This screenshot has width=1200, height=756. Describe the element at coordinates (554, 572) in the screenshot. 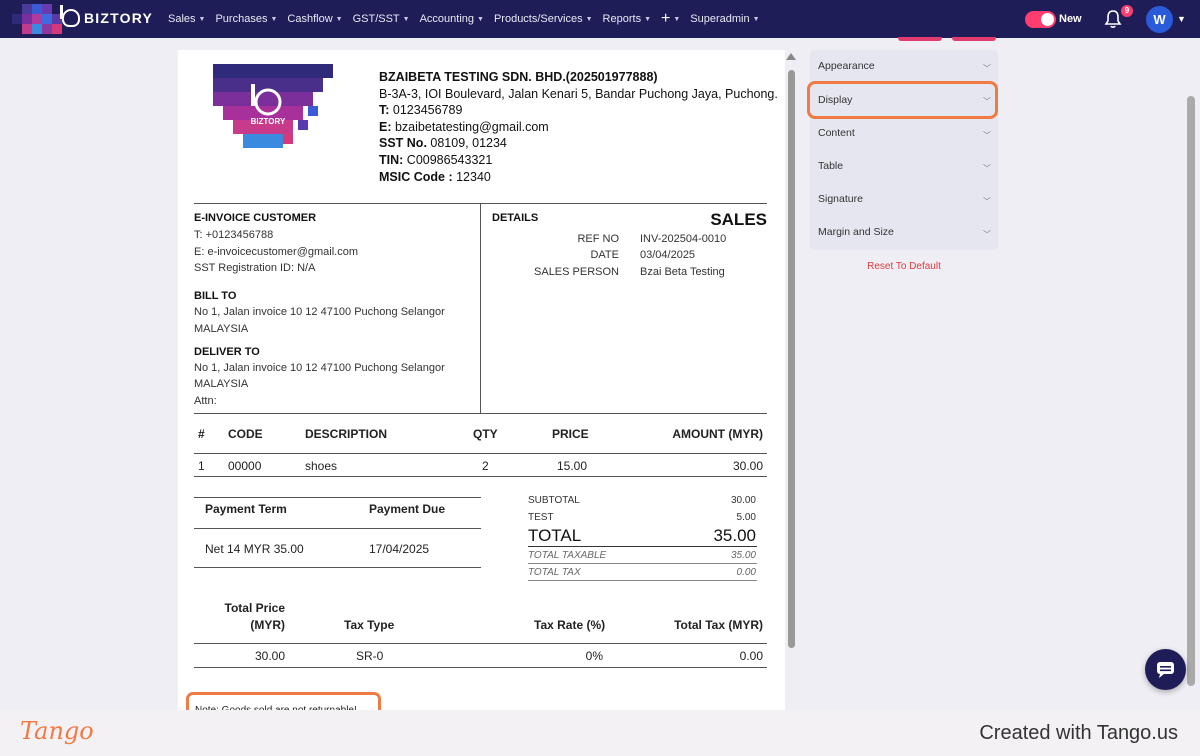

I see `total-tax-label: TOTAL TAX` at that location.